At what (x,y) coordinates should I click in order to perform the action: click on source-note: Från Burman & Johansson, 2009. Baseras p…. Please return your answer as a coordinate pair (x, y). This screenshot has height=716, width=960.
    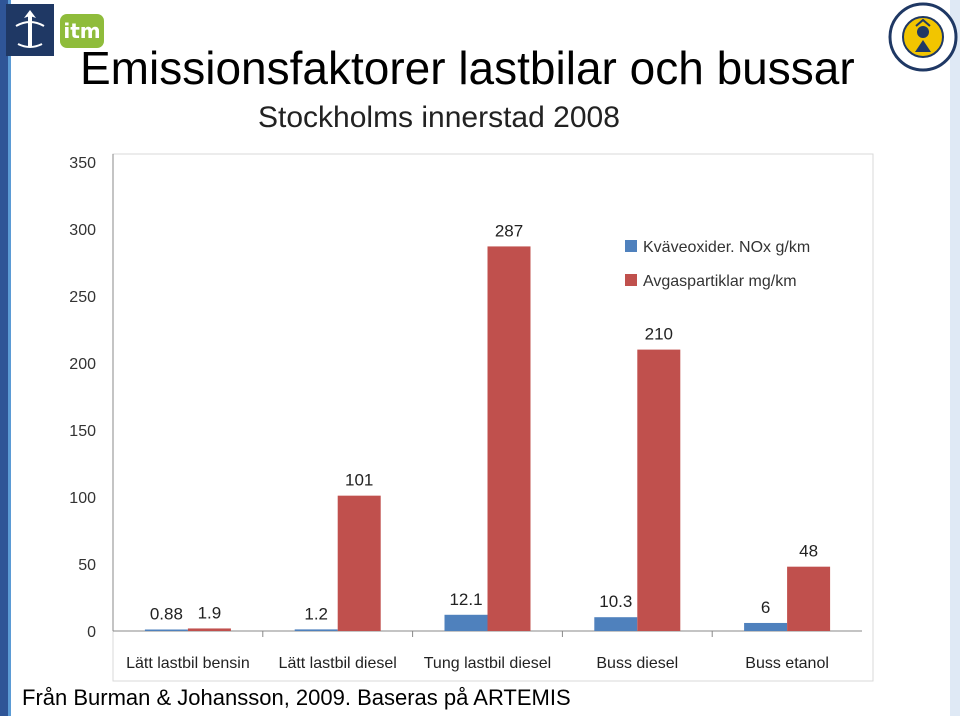
    Looking at the image, I should click on (296, 697).